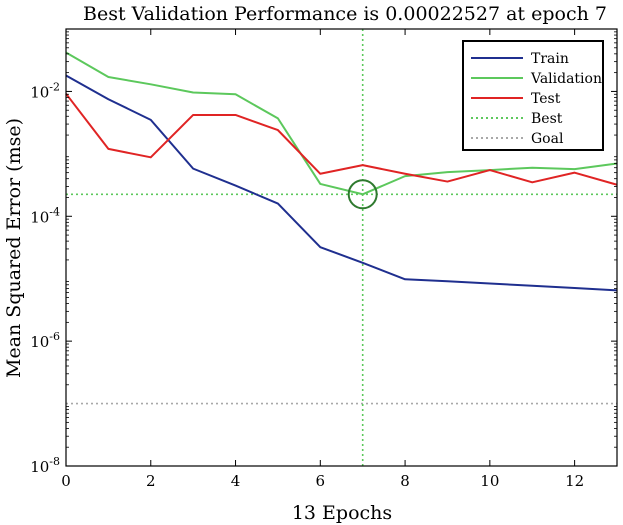 This screenshot has width=623, height=525. Describe the element at coordinates (14, 248) in the screenshot. I see `y-axis-label: Mean Squared Error (mse)` at that location.